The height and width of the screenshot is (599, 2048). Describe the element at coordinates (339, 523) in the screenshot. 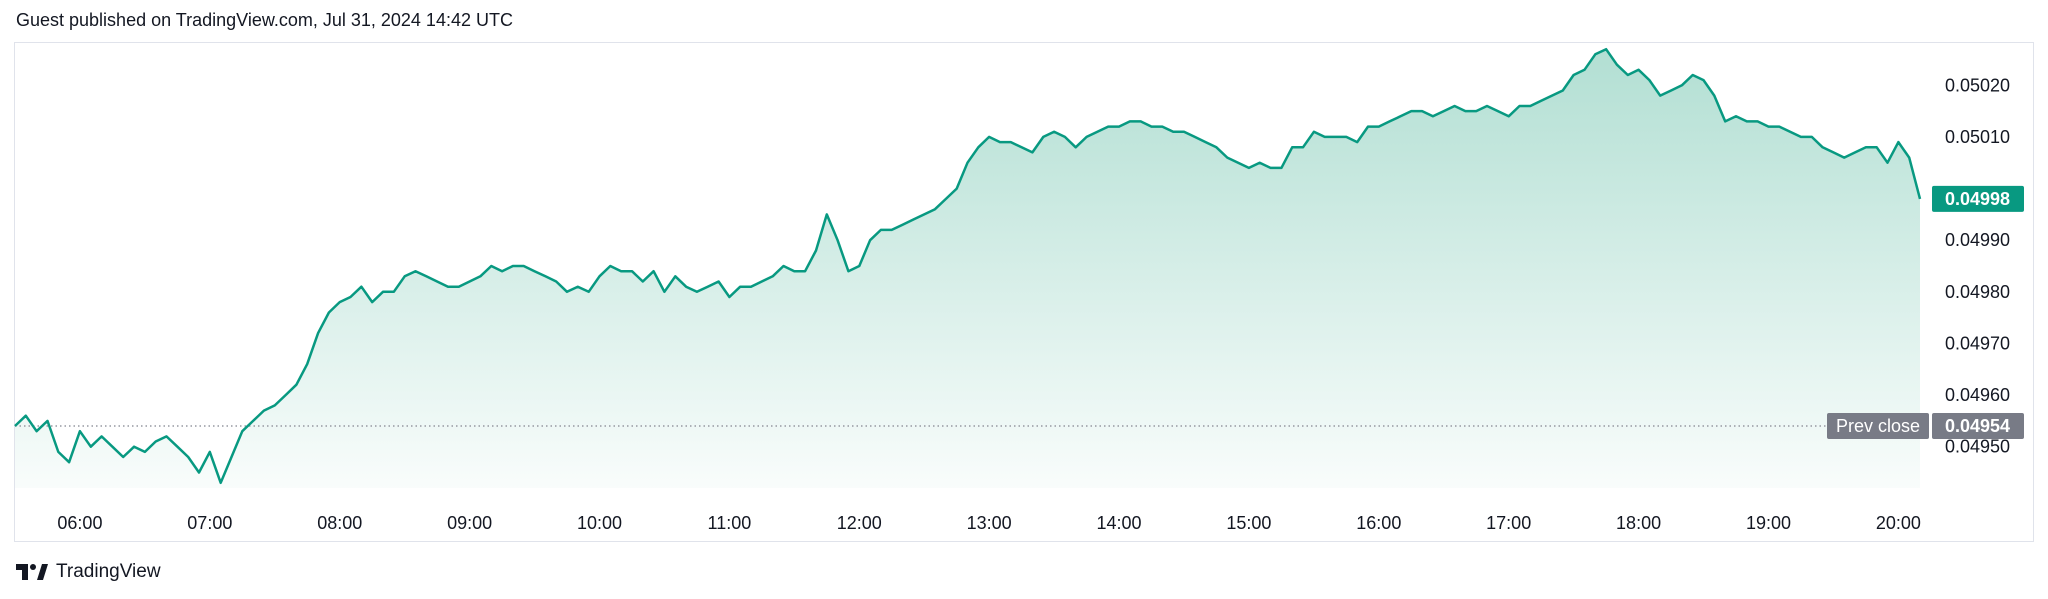

I see `x-tick-label: 08:00` at that location.